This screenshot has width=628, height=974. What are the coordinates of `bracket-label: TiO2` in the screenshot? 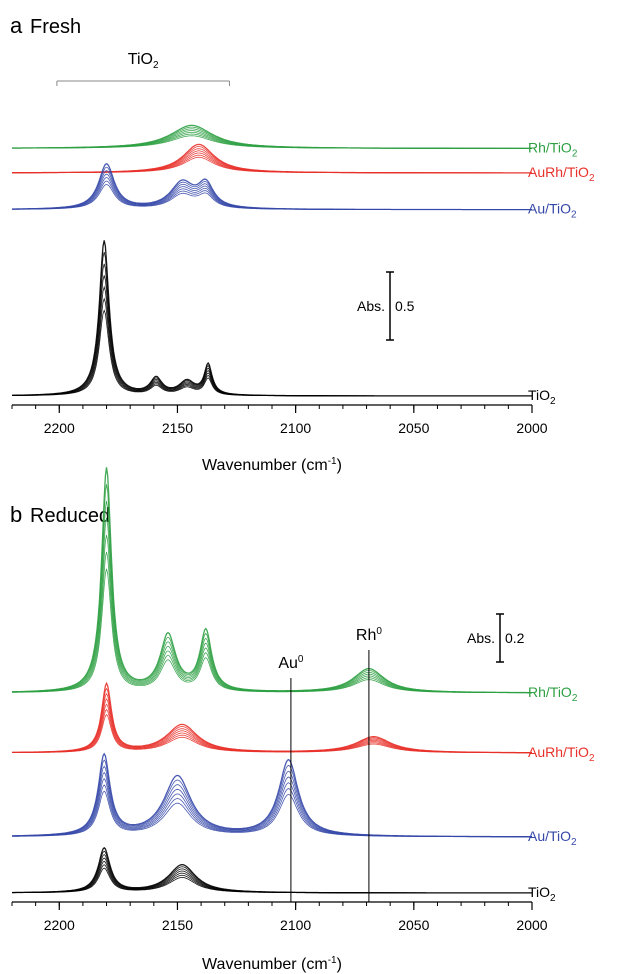 It's located at (143, 61).